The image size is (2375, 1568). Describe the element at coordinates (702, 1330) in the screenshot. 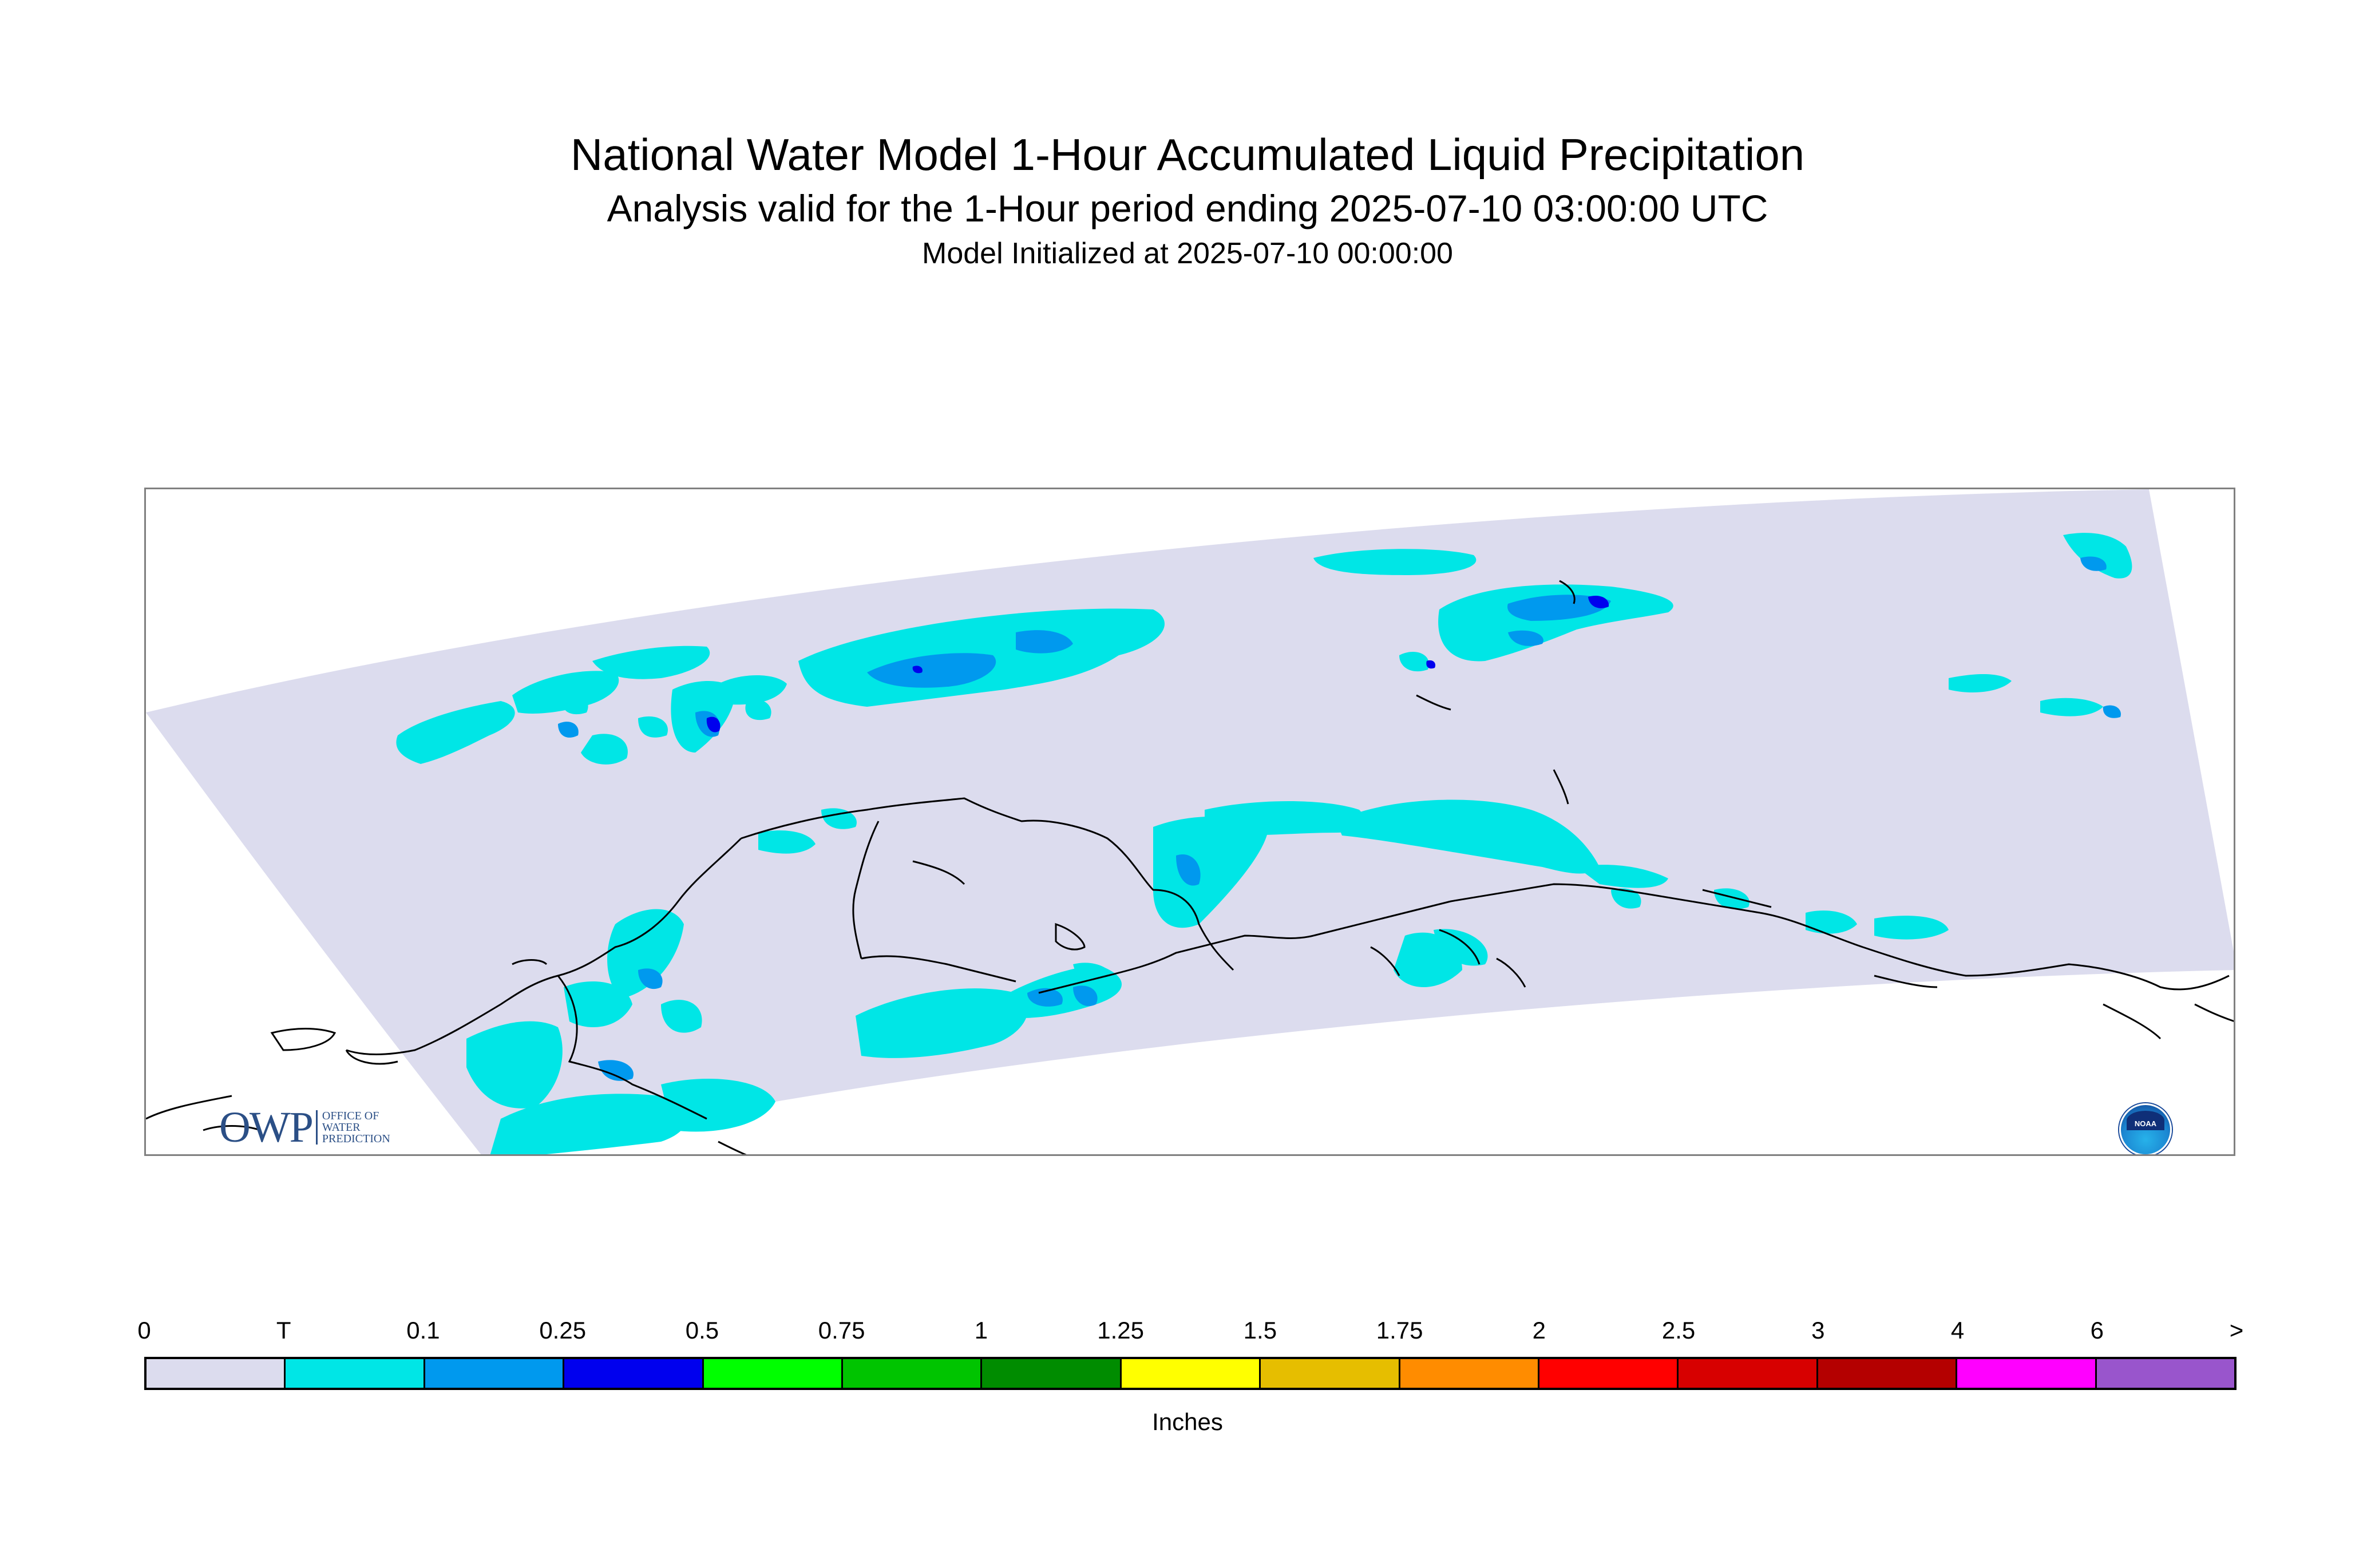

I see `legend-tick-label: 0.5` at that location.